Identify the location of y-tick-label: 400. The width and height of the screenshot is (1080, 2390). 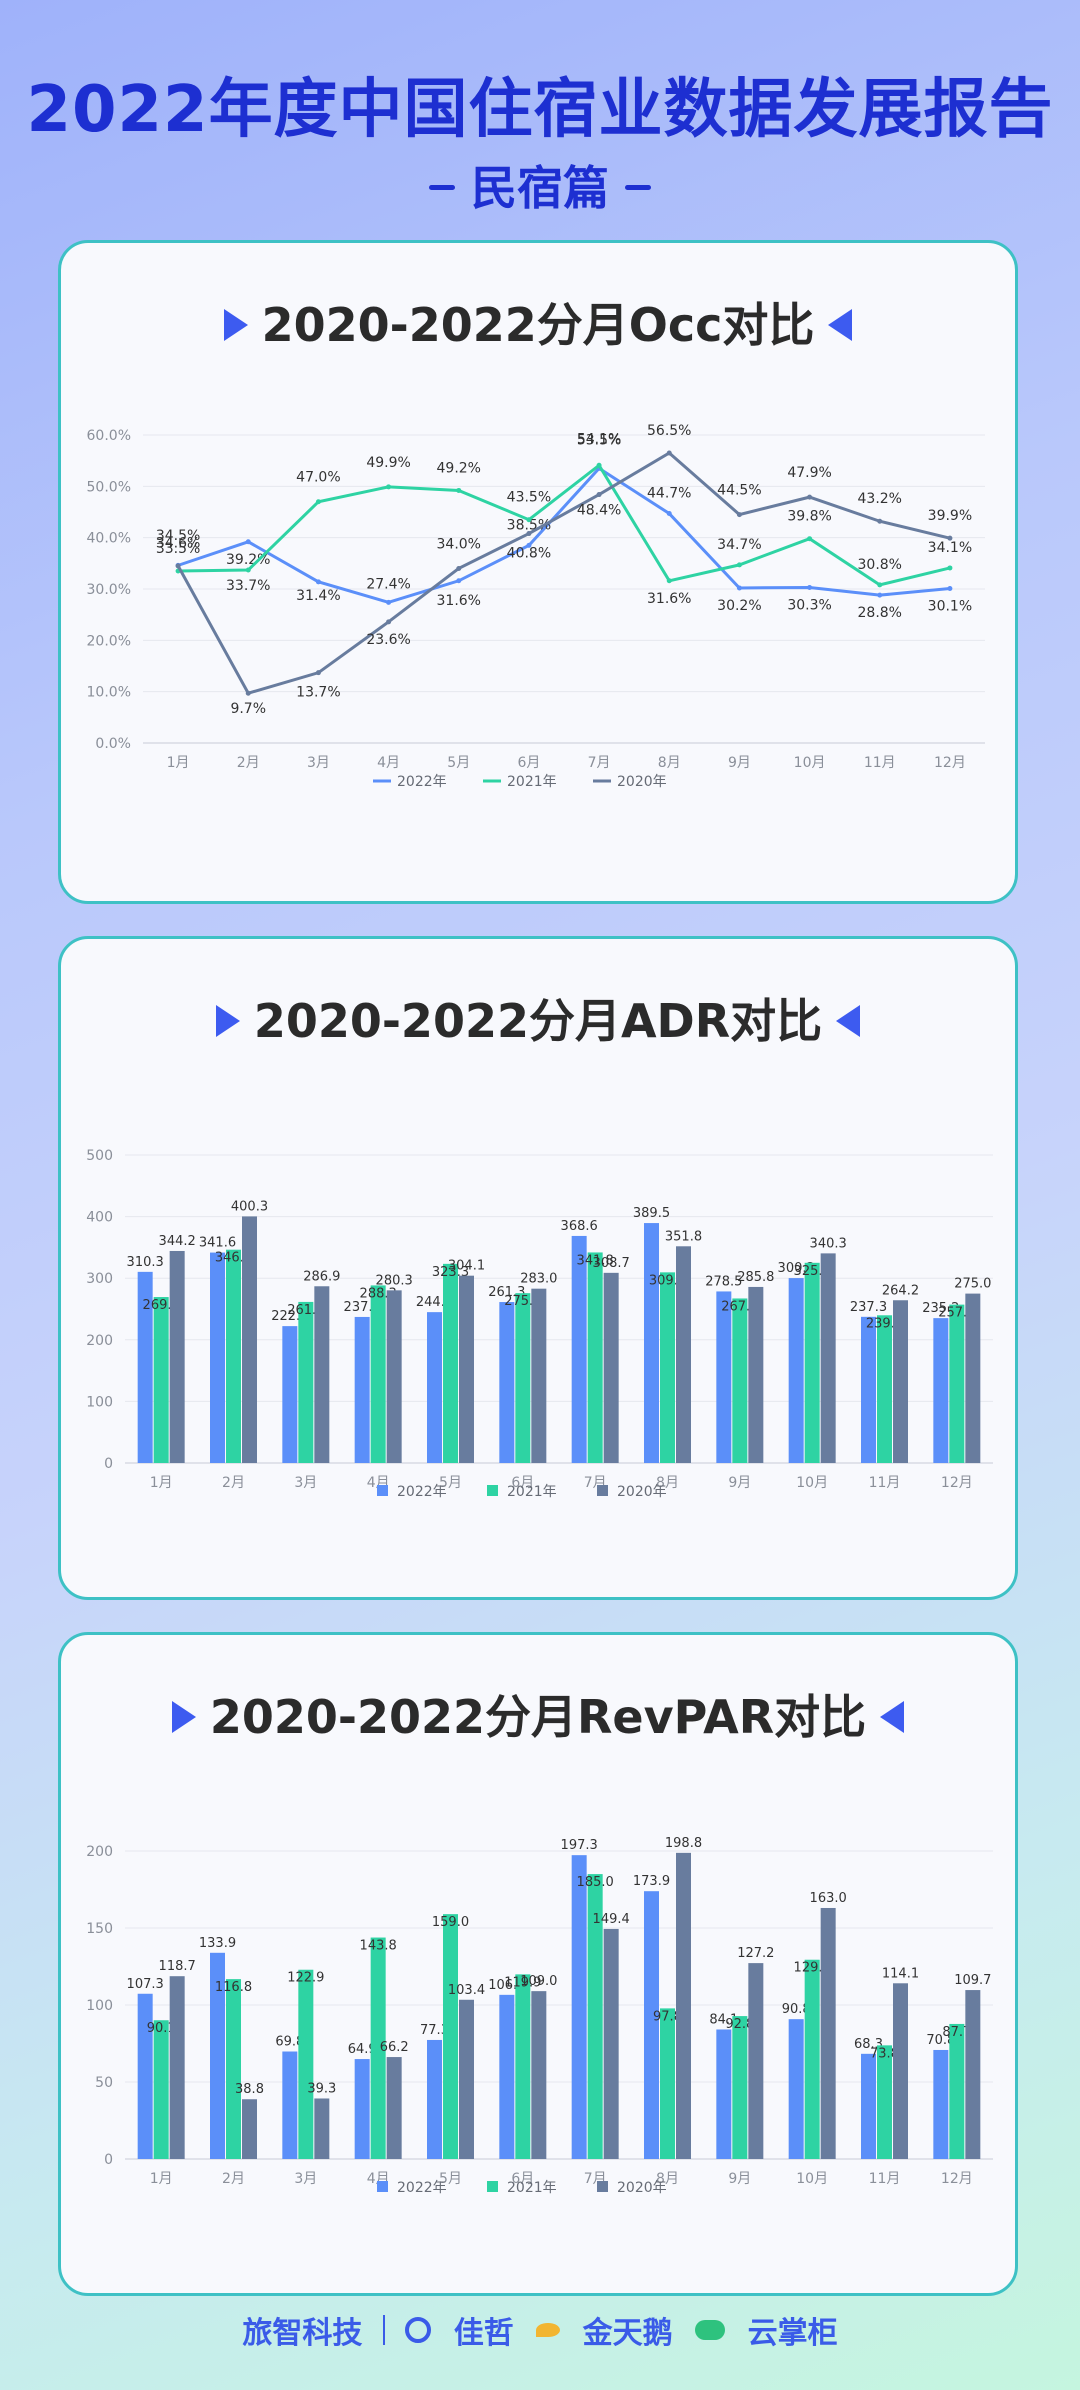
(99, 1218).